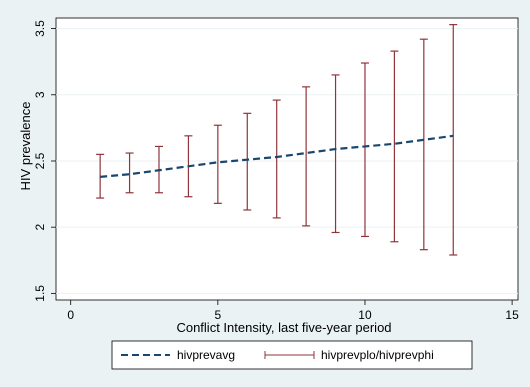 The width and height of the screenshot is (530, 387). What do you see at coordinates (206, 355) in the screenshot?
I see `legend-label-line: hivprevavg` at bounding box center [206, 355].